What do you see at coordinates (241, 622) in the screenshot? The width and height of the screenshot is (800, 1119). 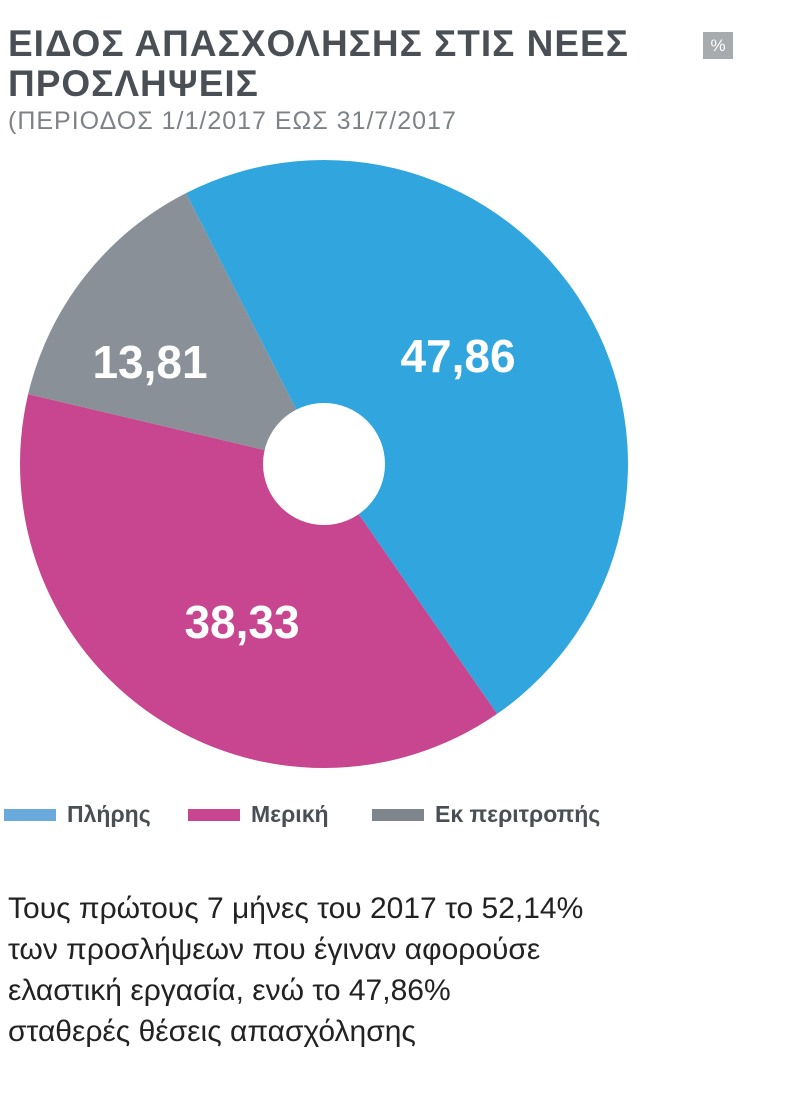 I see `data-label-part-time: 38,33` at bounding box center [241, 622].